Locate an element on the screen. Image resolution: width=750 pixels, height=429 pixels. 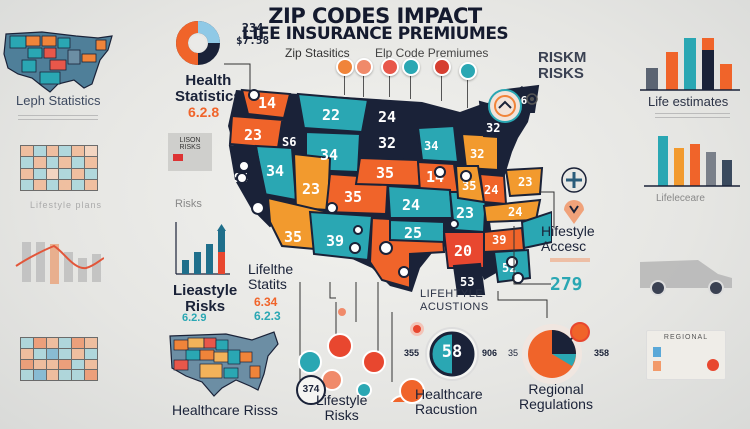
regional-card: REGIONAL is located at coordinates (686, 355).